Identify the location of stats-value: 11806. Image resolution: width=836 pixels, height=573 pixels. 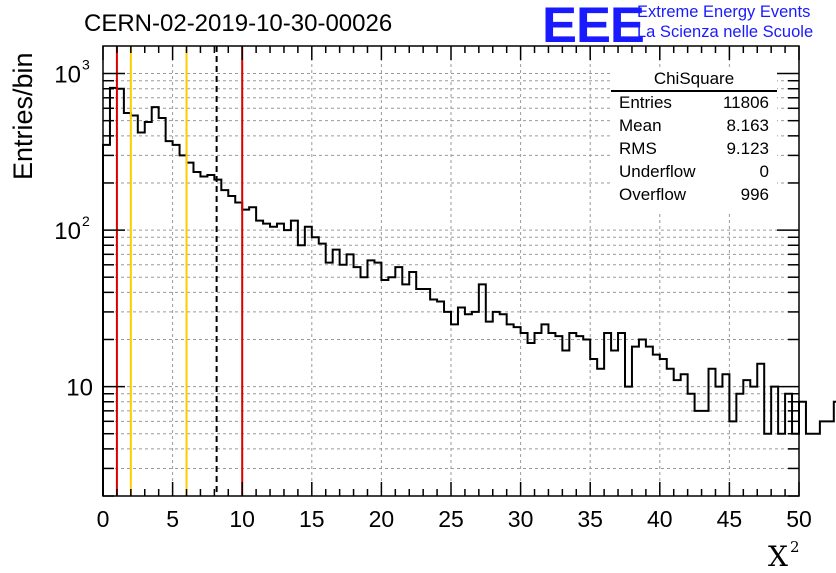
(745, 102).